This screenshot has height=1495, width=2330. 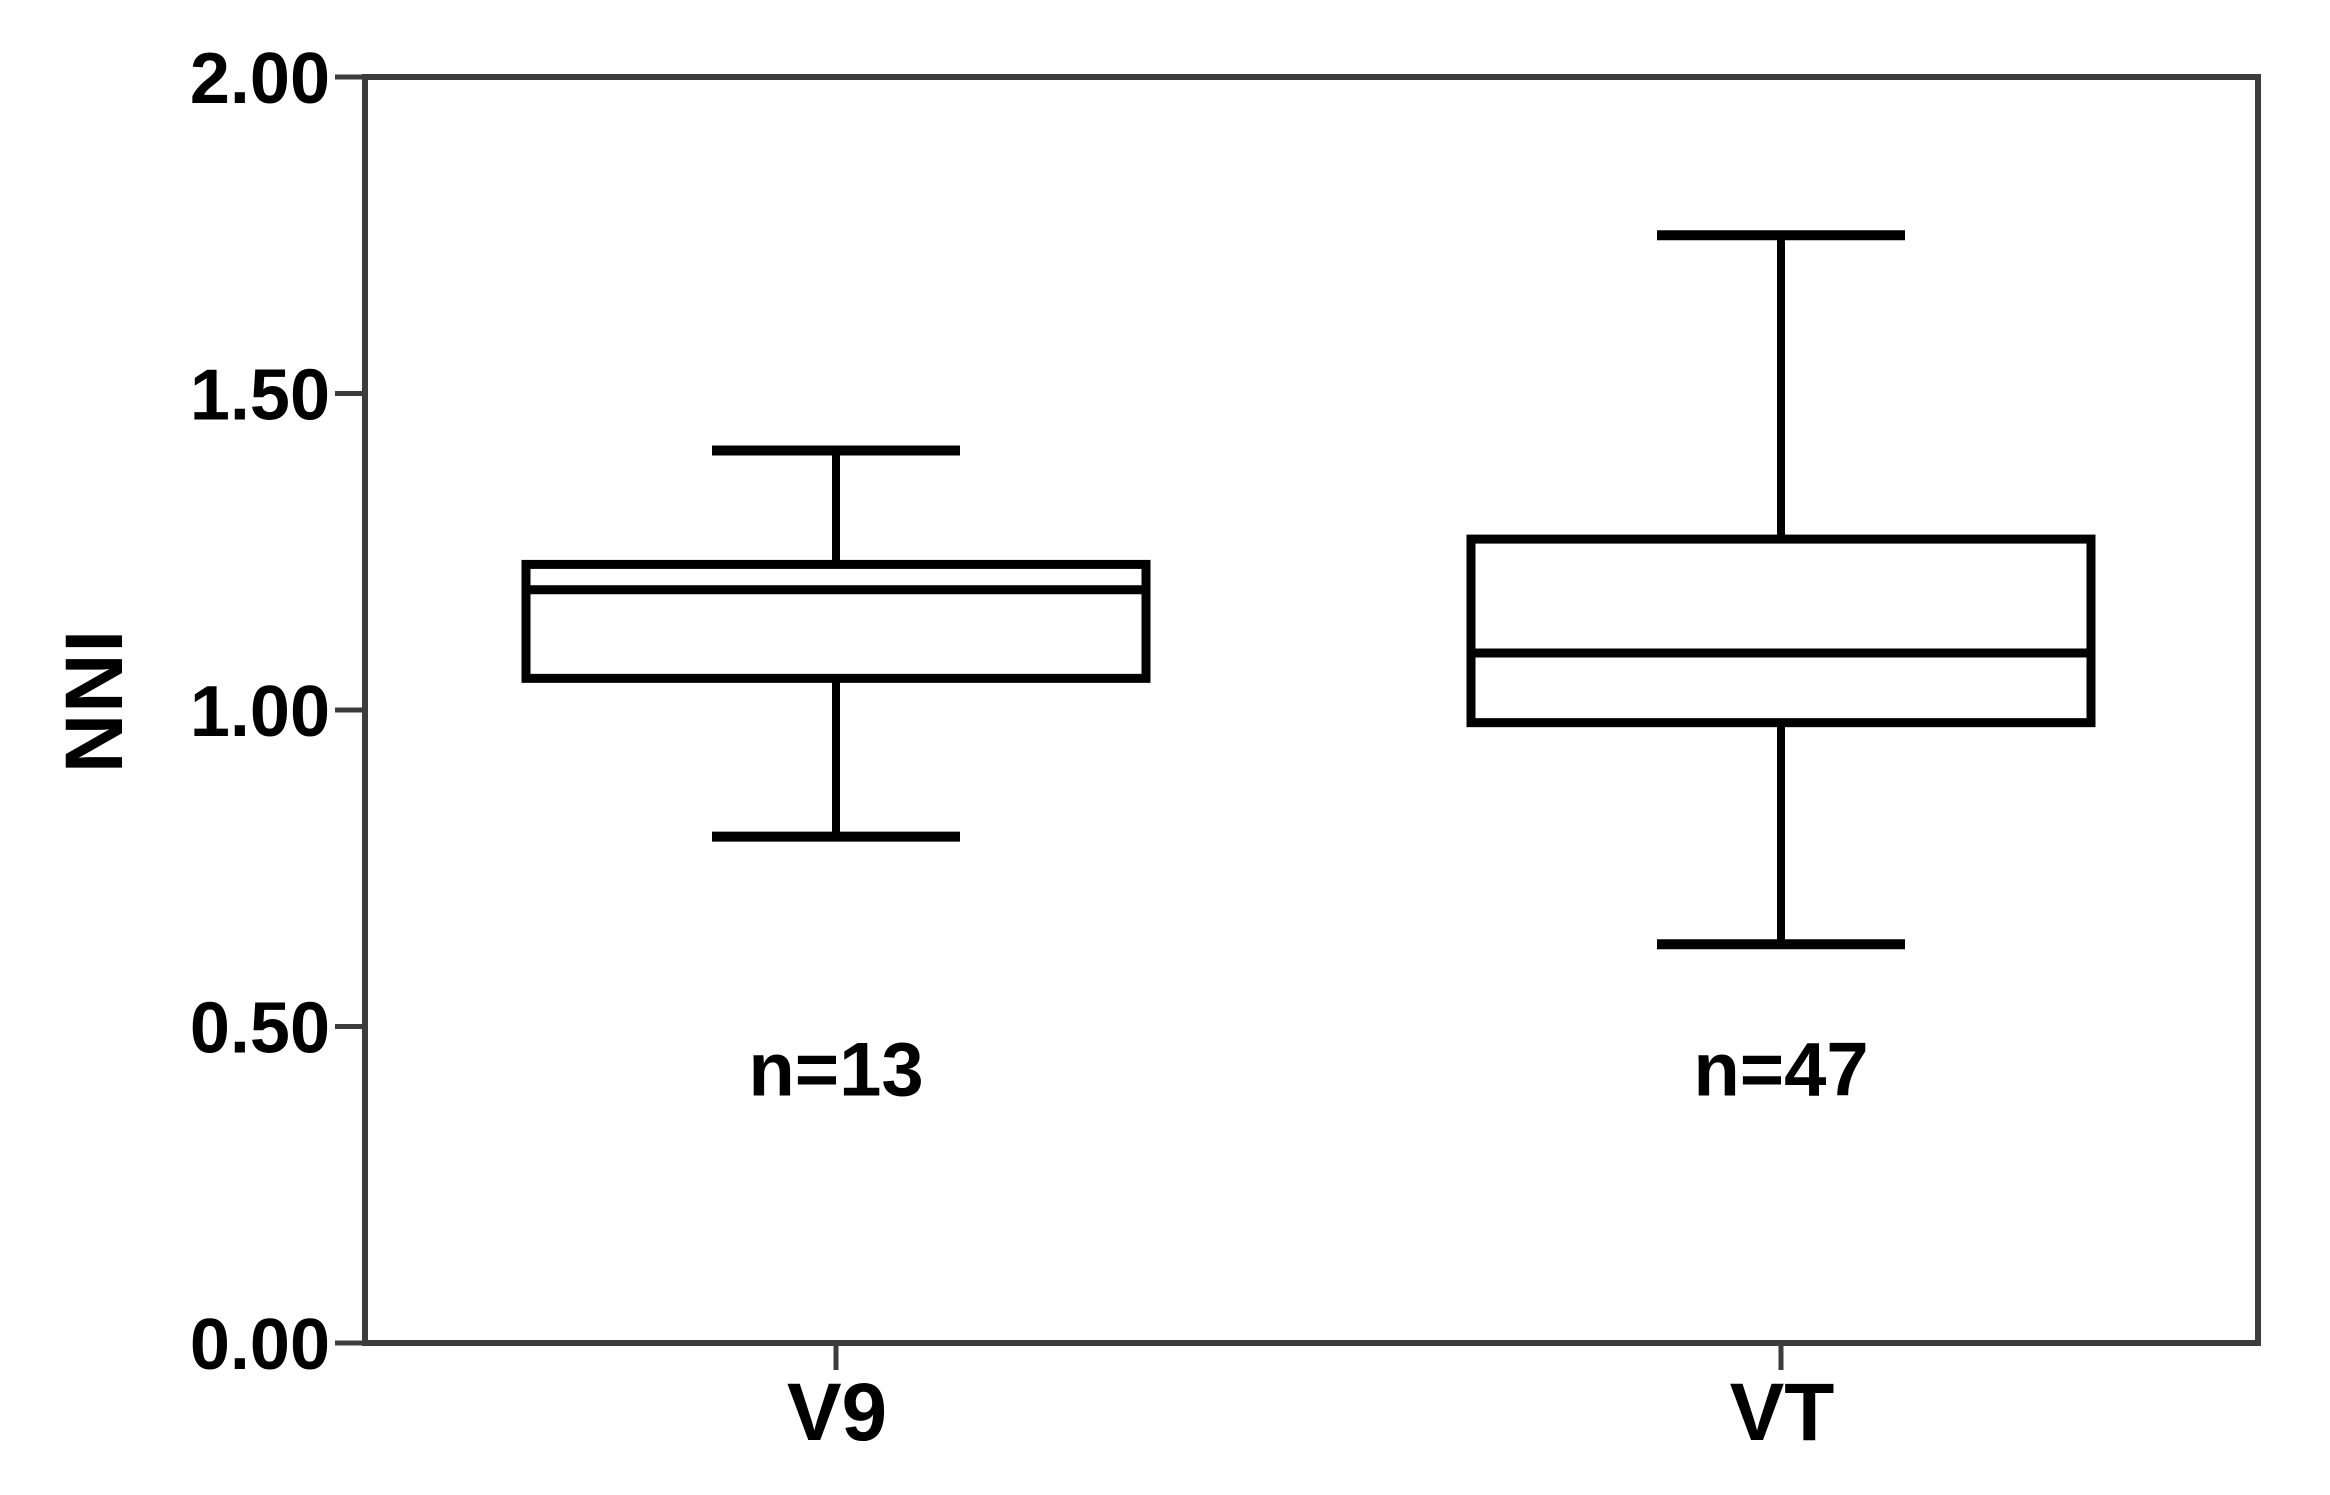 I want to click on y-tick-label-0.50: 0.50, so click(x=260, y=1029).